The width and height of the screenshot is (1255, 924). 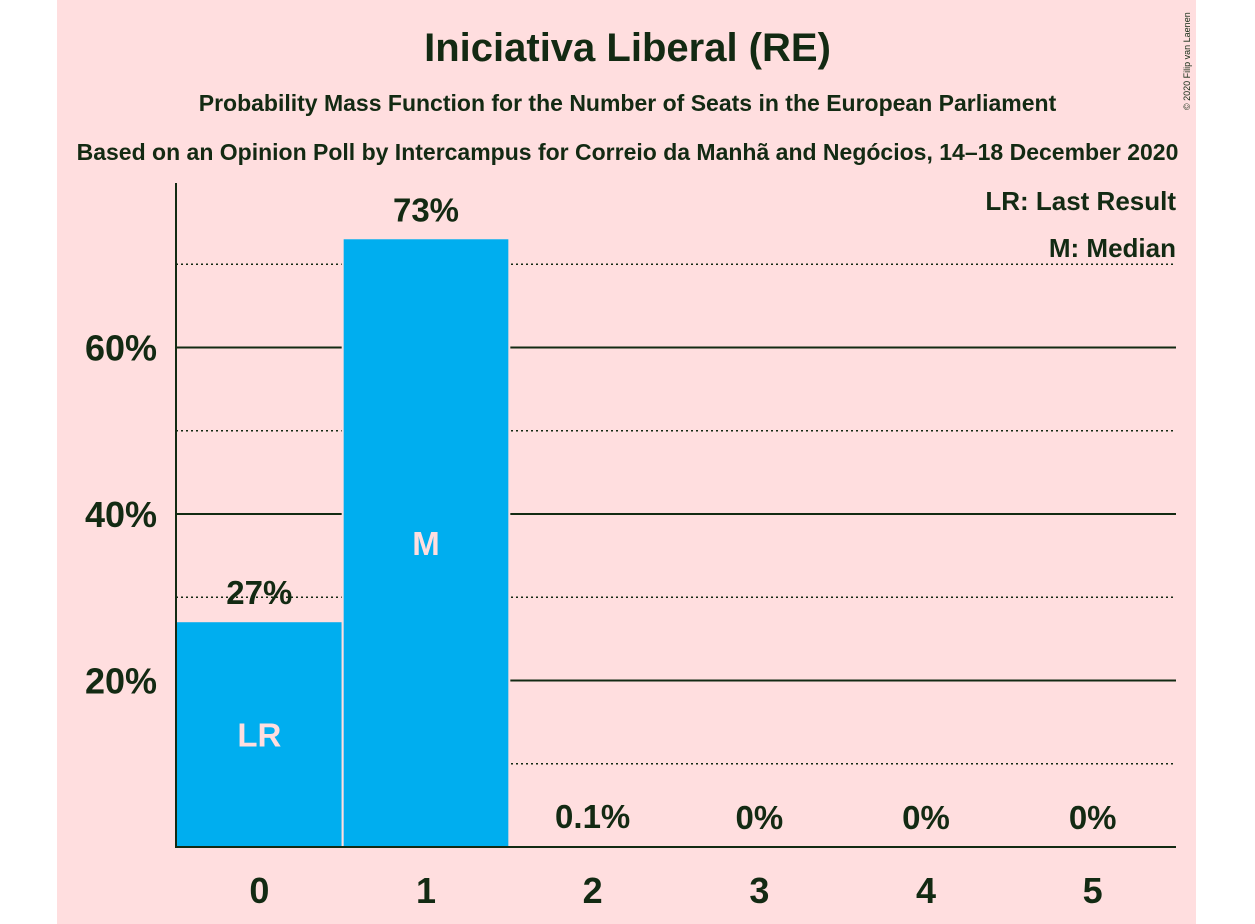 I want to click on value-label: 0.1%, so click(x=592, y=816).